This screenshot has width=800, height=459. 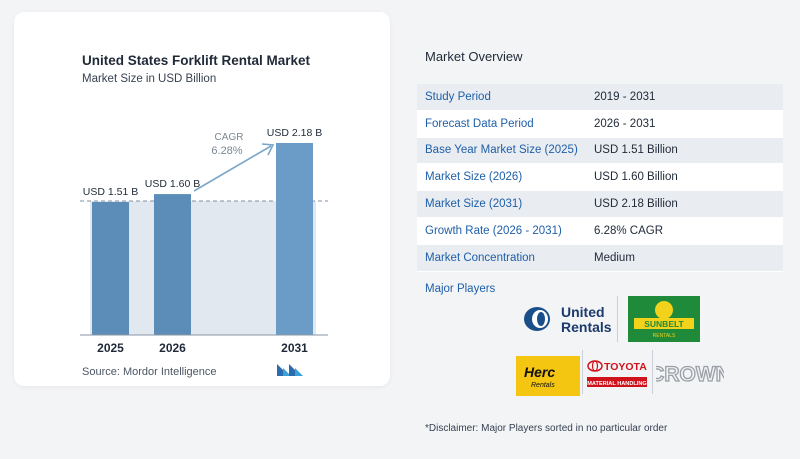 What do you see at coordinates (636, 177) in the screenshot?
I see `overview-row-value: USD 1.60 Billion` at bounding box center [636, 177].